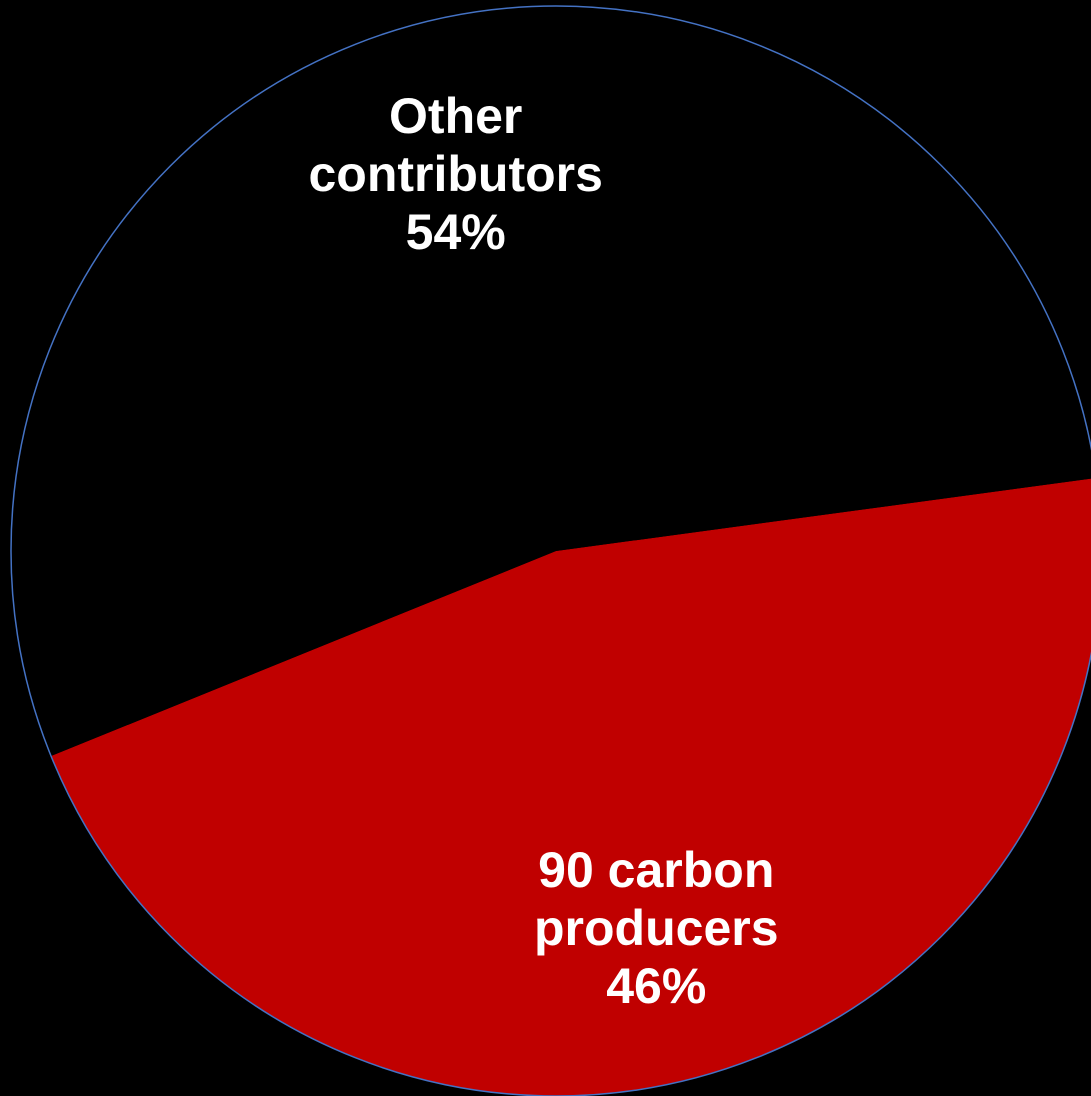 Image resolution: width=1091 pixels, height=1096 pixels. What do you see at coordinates (656, 870) in the screenshot?
I see `pie-label-line: 90 carbon` at bounding box center [656, 870].